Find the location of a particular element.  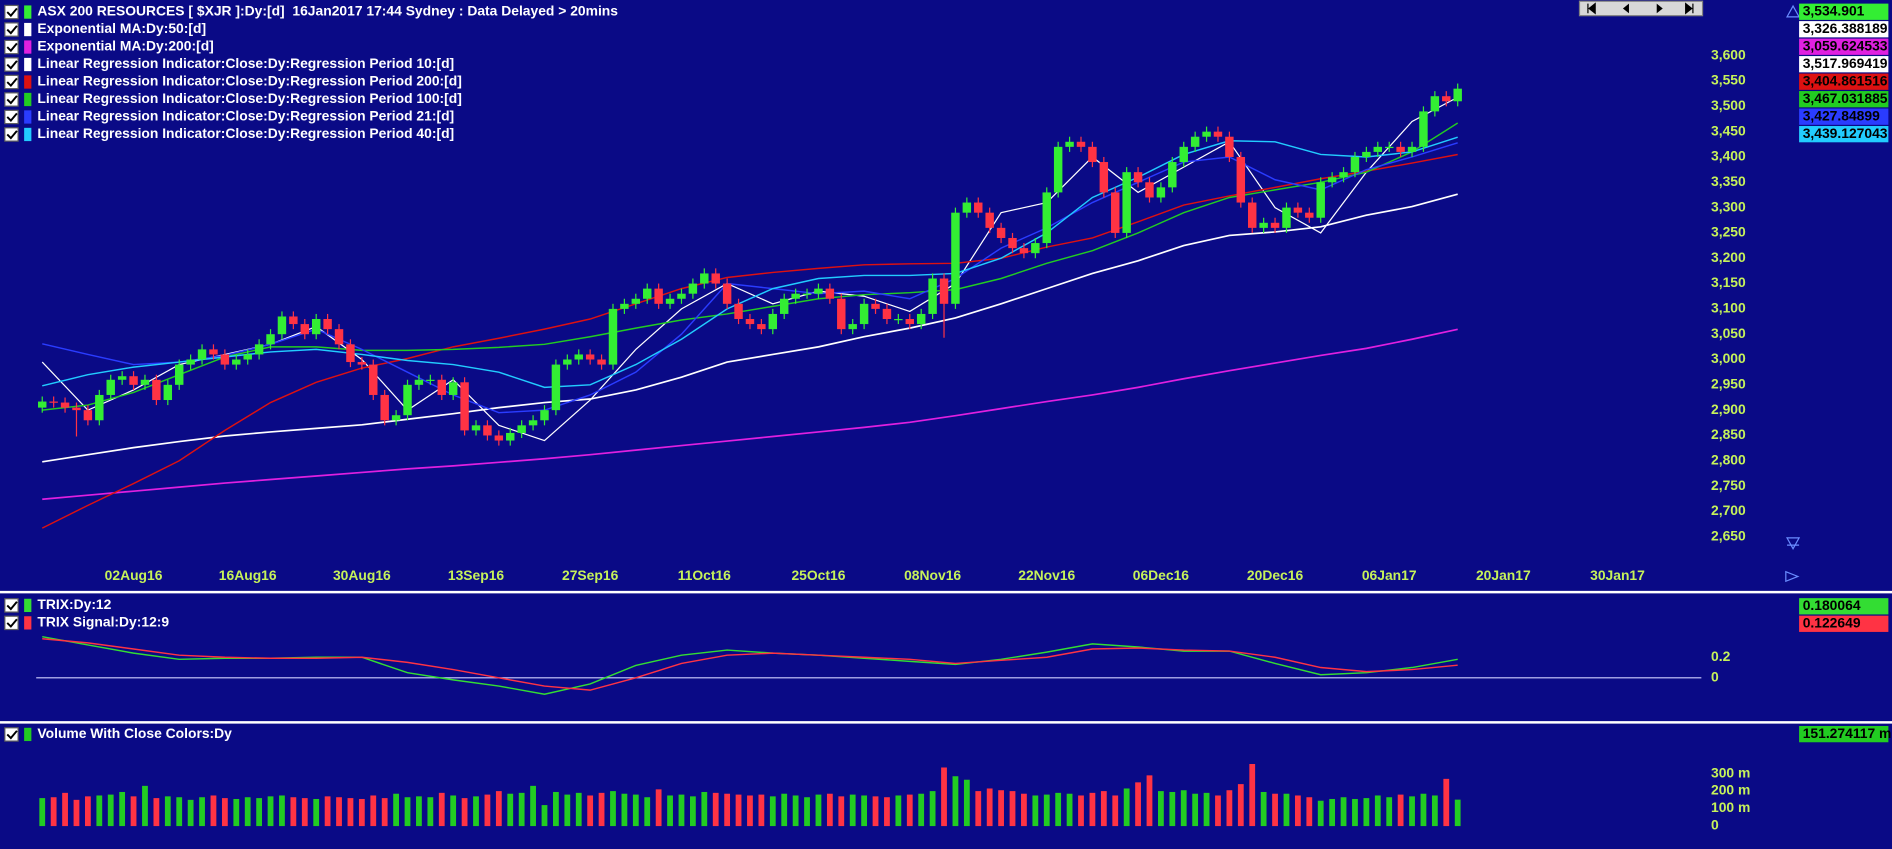

scroll-right is located at coordinates (1792, 576).